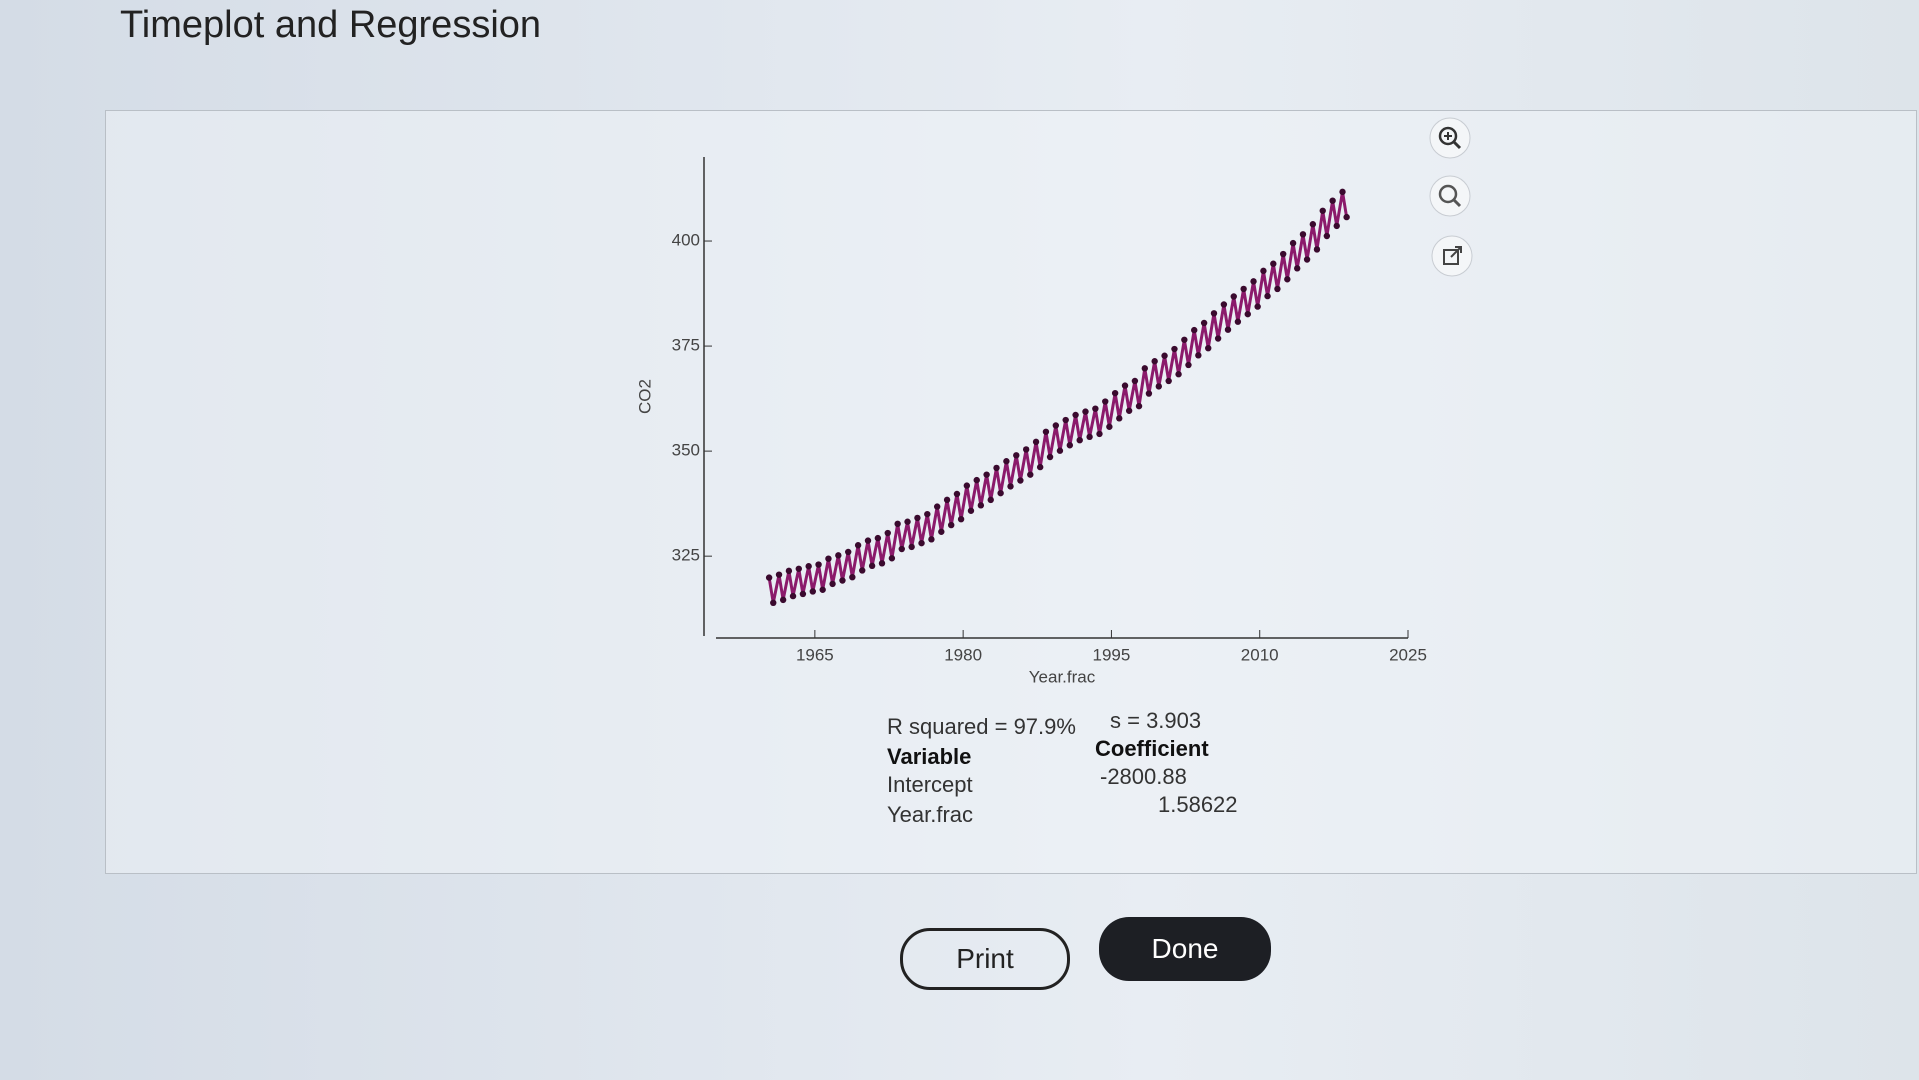  Describe the element at coordinates (1152, 748) in the screenshot. I see `table-header: Coefficient` at that location.